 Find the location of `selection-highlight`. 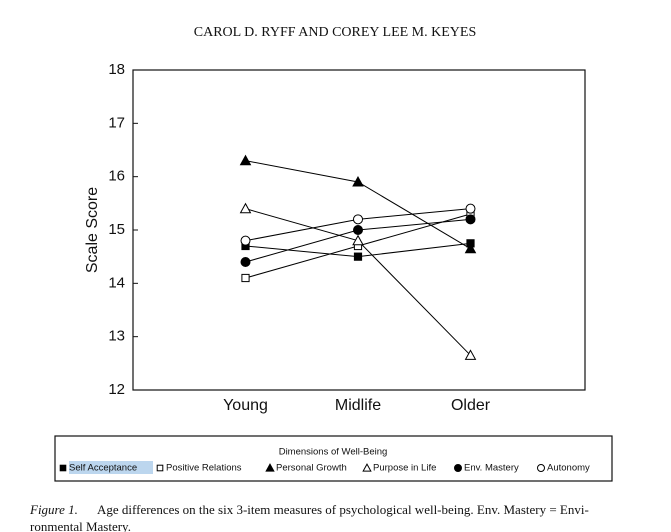

selection-highlight is located at coordinates (111, 467).